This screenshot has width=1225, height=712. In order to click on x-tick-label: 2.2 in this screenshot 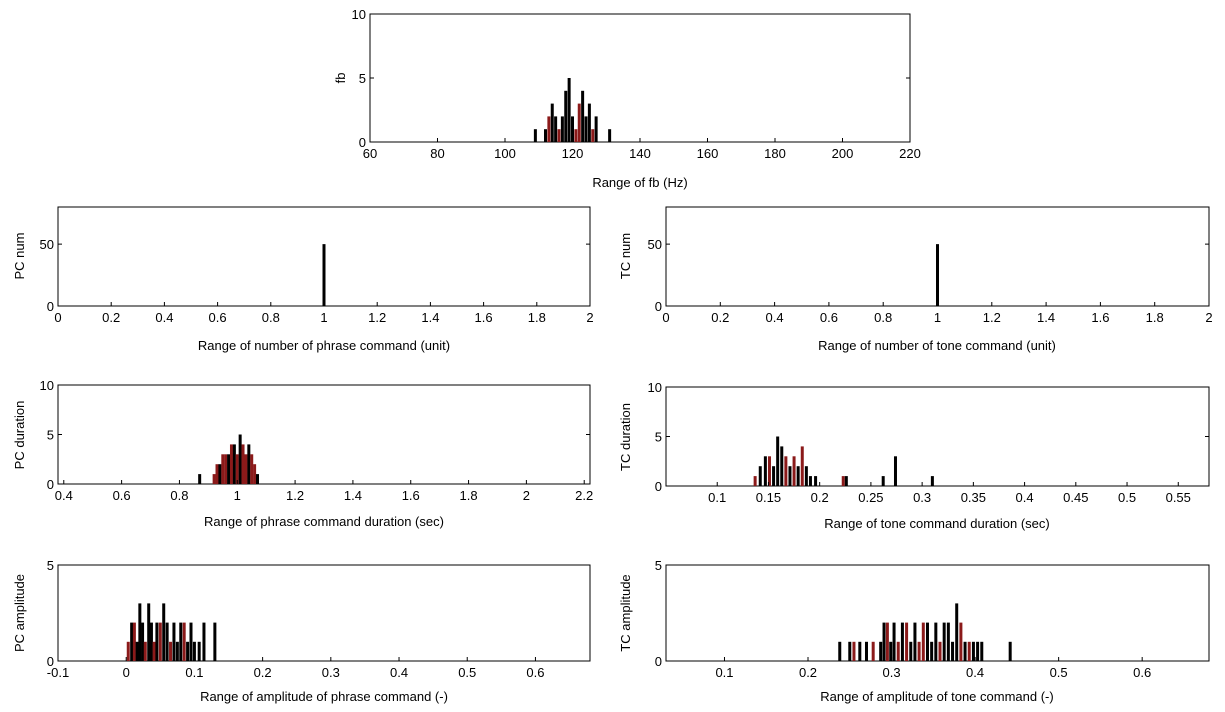, I will do `click(584, 495)`.